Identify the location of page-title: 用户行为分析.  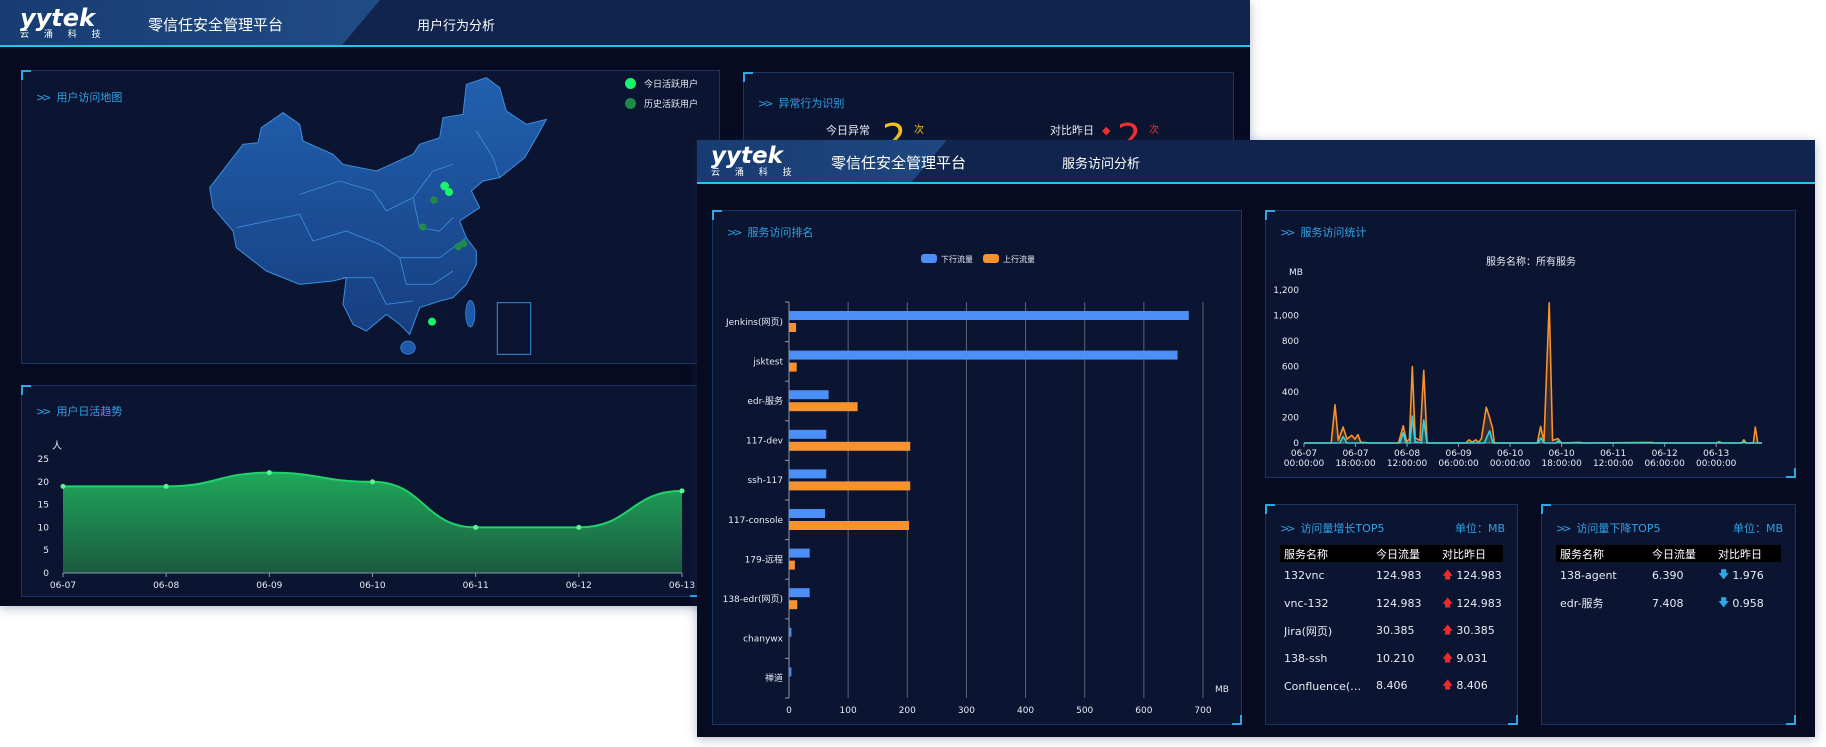
(456, 26).